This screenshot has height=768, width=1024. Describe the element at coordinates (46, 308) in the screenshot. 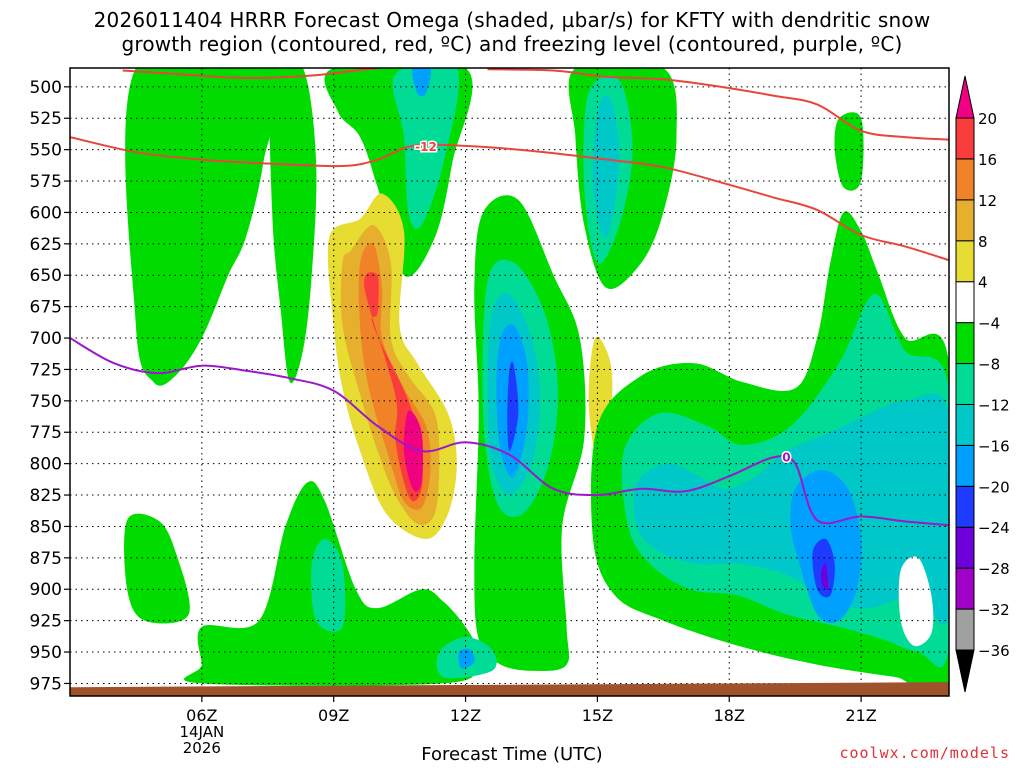

I see `y-tick-label: 675` at that location.